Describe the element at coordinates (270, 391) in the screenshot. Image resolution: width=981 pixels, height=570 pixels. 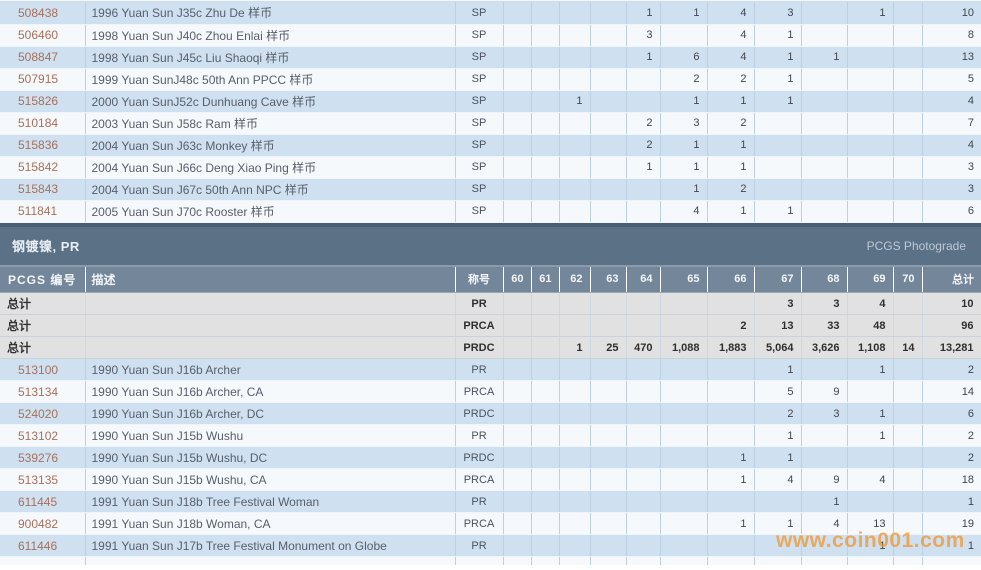
I see `coin-description: 1990 Yuan Sun J16b Archer, CA` at that location.